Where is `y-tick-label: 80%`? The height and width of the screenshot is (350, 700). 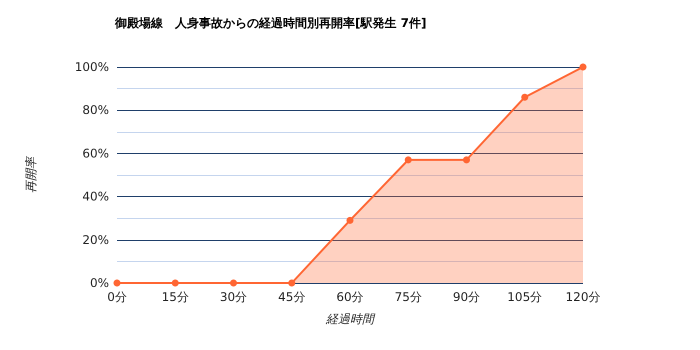
y-tick-label: 80% is located at coordinates (95, 110).